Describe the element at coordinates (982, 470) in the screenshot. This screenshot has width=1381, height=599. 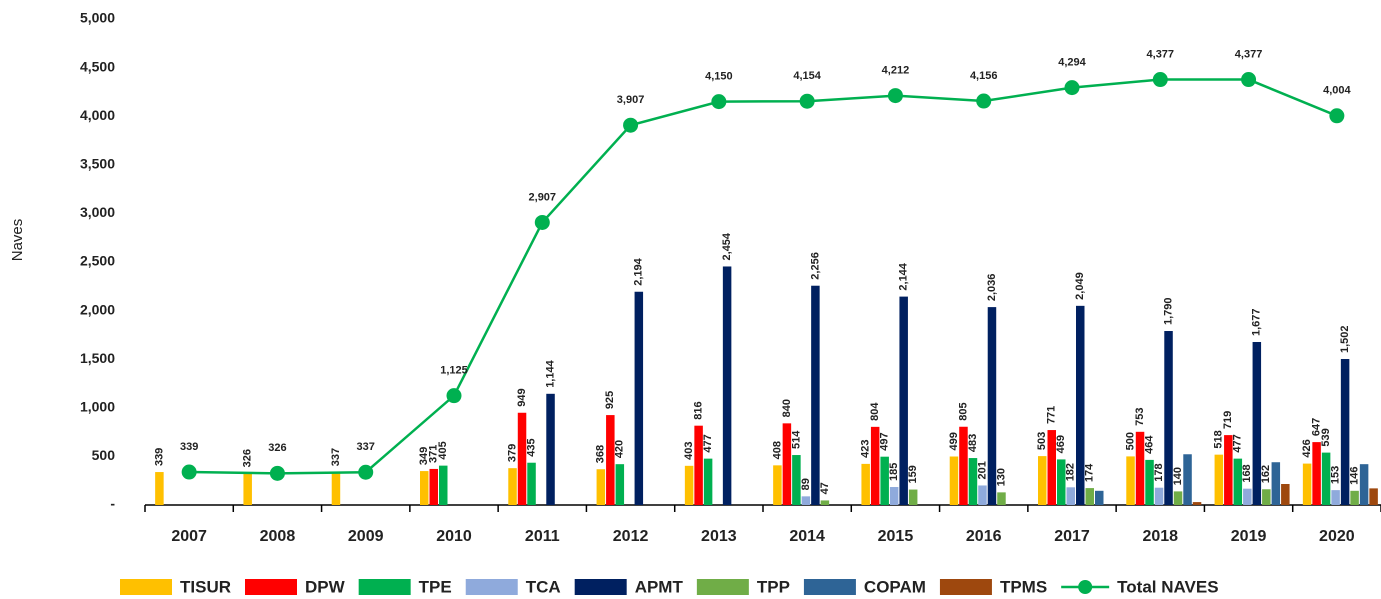
I see `bar-value-label: 201` at that location.